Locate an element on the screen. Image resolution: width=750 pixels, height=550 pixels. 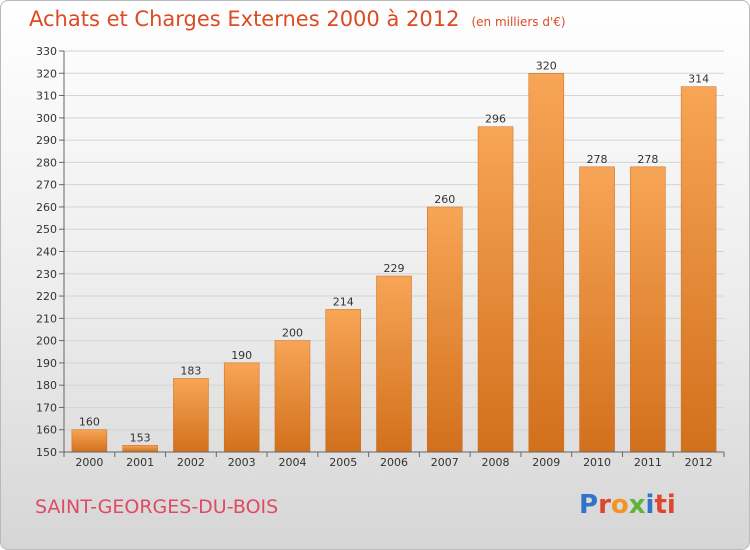
bar-2003 is located at coordinates (241, 407).